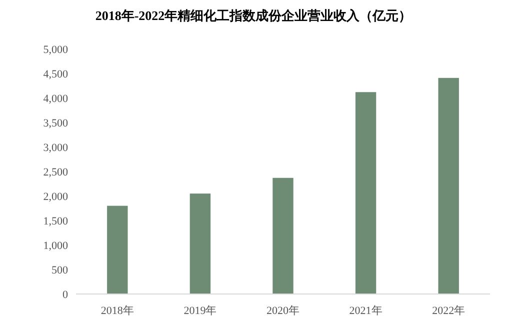  Describe the element at coordinates (200, 311) in the screenshot. I see `x-tick-label: 2019年` at that location.